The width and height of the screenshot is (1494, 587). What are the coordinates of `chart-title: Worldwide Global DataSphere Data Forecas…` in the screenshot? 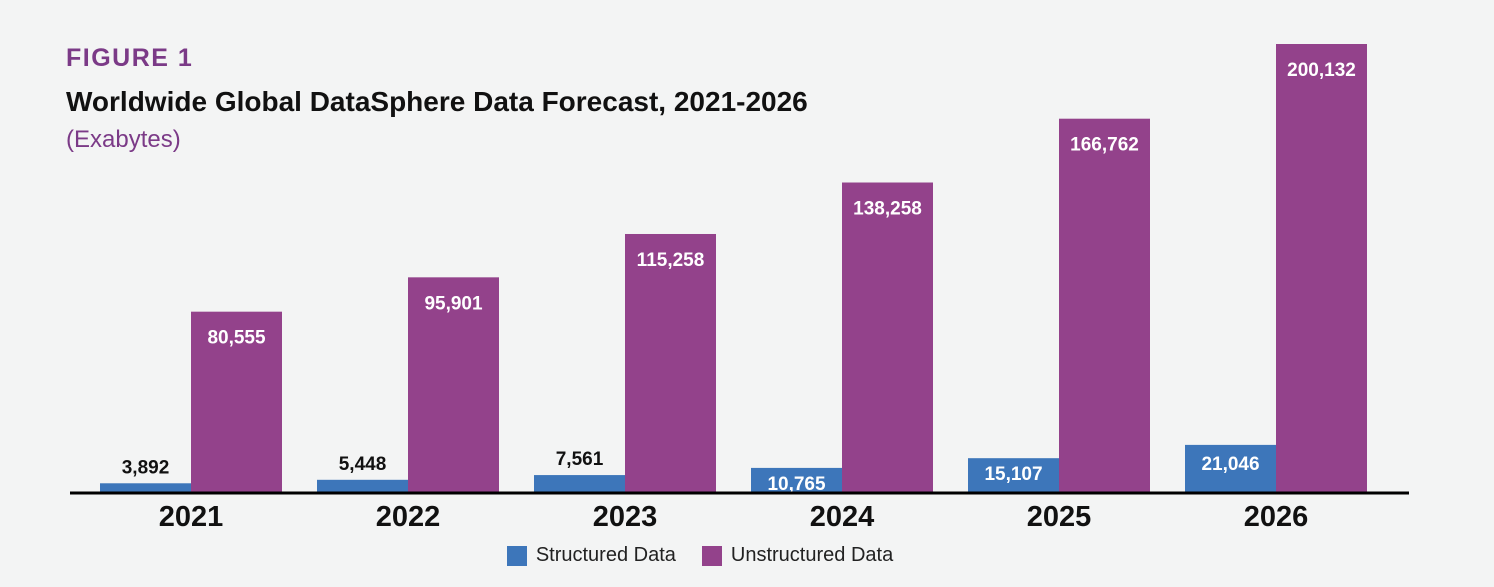 It's located at (437, 101).